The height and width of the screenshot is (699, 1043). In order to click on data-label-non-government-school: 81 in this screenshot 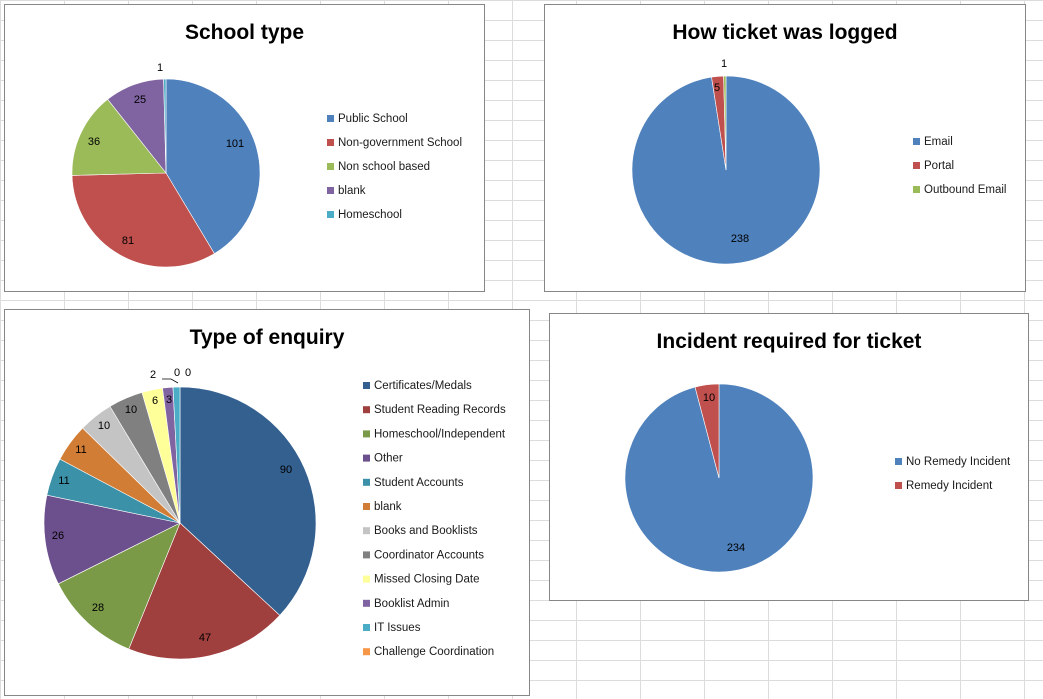, I will do `click(128, 241)`.